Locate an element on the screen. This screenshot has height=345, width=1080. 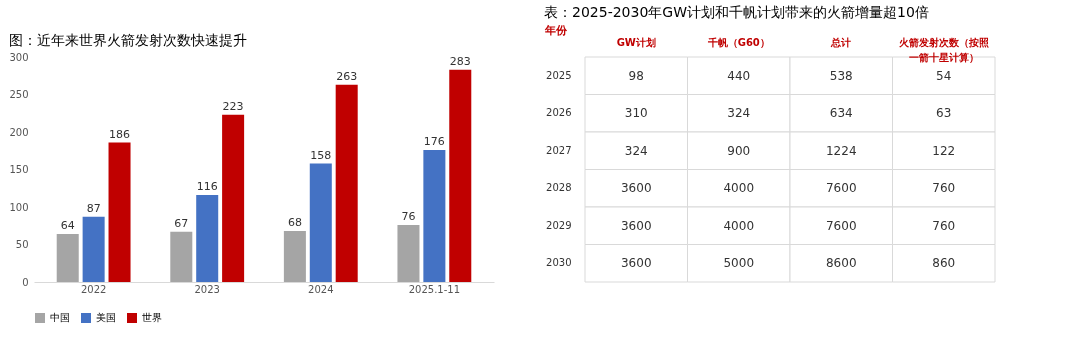
y-tick-label: 2029 is located at coordinates (559, 225).